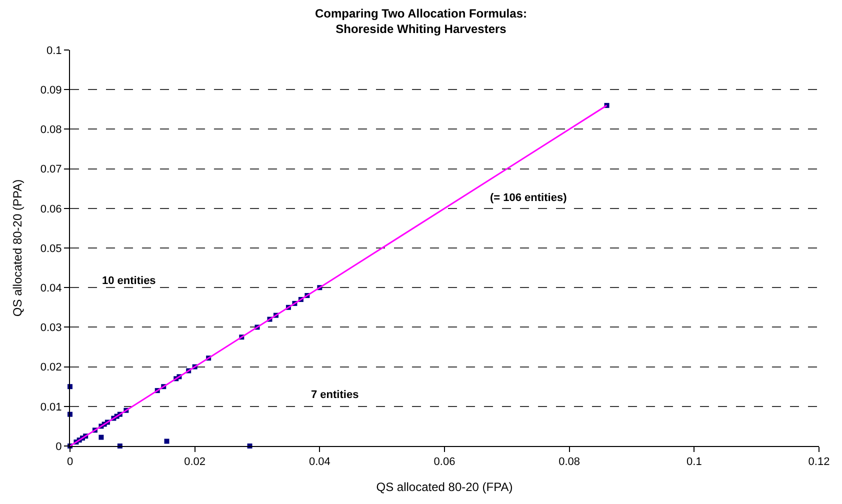 The width and height of the screenshot is (842, 504). Describe the element at coordinates (59, 446) in the screenshot. I see `y-tick-label: 0` at that location.